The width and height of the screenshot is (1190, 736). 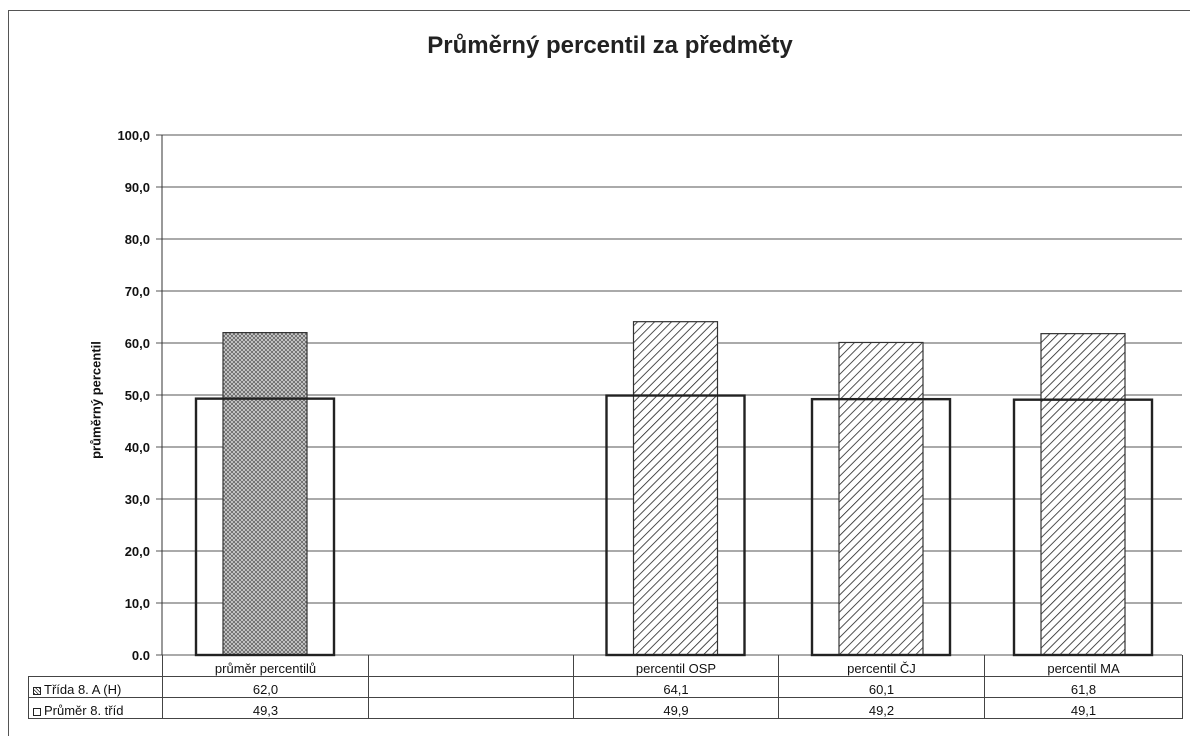 What do you see at coordinates (676, 666) in the screenshot?
I see `x-category-label: percentil OSP` at bounding box center [676, 666].